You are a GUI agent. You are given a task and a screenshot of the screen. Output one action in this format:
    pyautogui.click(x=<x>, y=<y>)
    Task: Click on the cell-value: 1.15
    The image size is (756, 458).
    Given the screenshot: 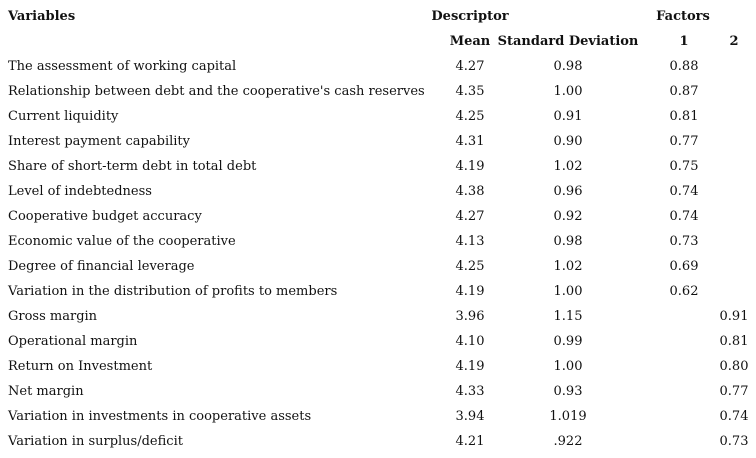 What is the action you would take?
    pyautogui.click(x=568, y=316)
    